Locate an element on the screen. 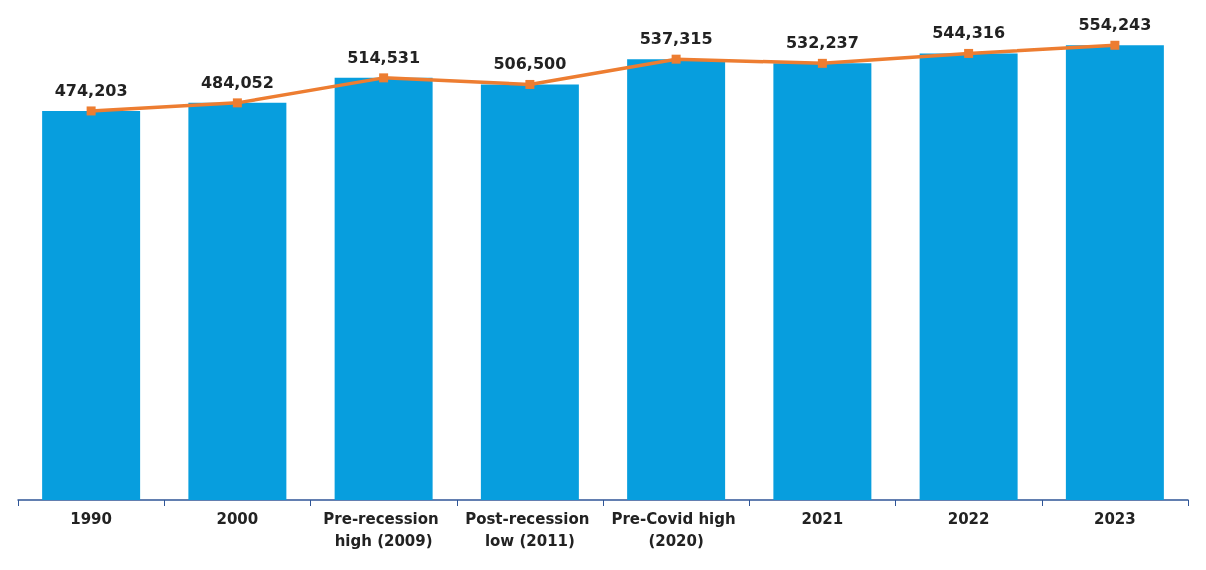 The height and width of the screenshot is (570, 1206). x-tick-label: Pre-recession high (2009) is located at coordinates (383, 530).